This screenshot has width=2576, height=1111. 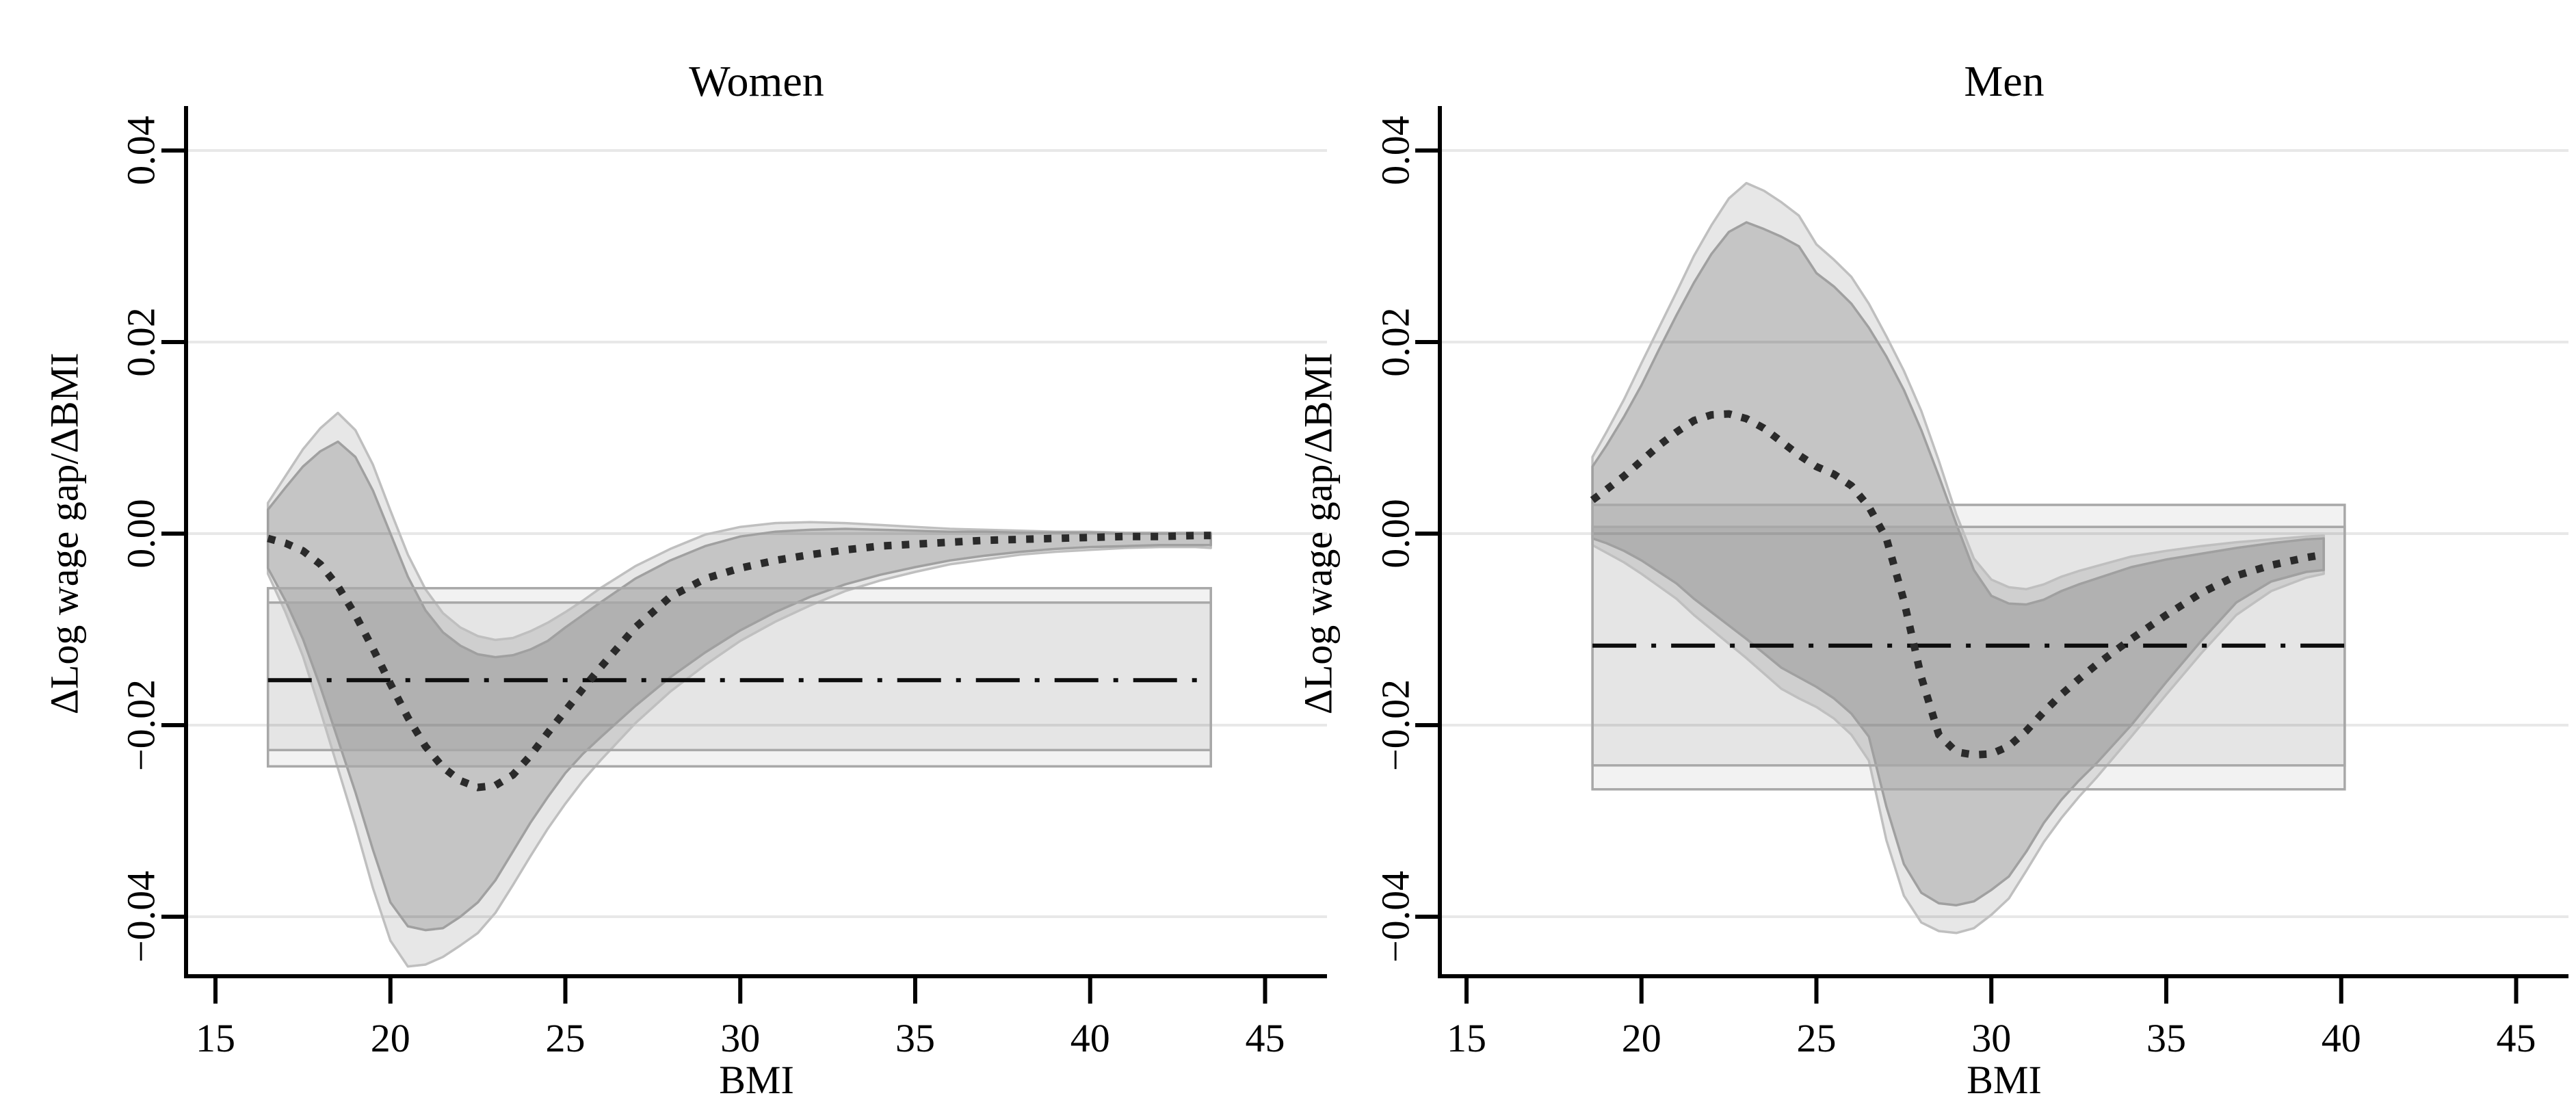 I want to click on invariant-box-inner-fill, so click(x=739, y=676).